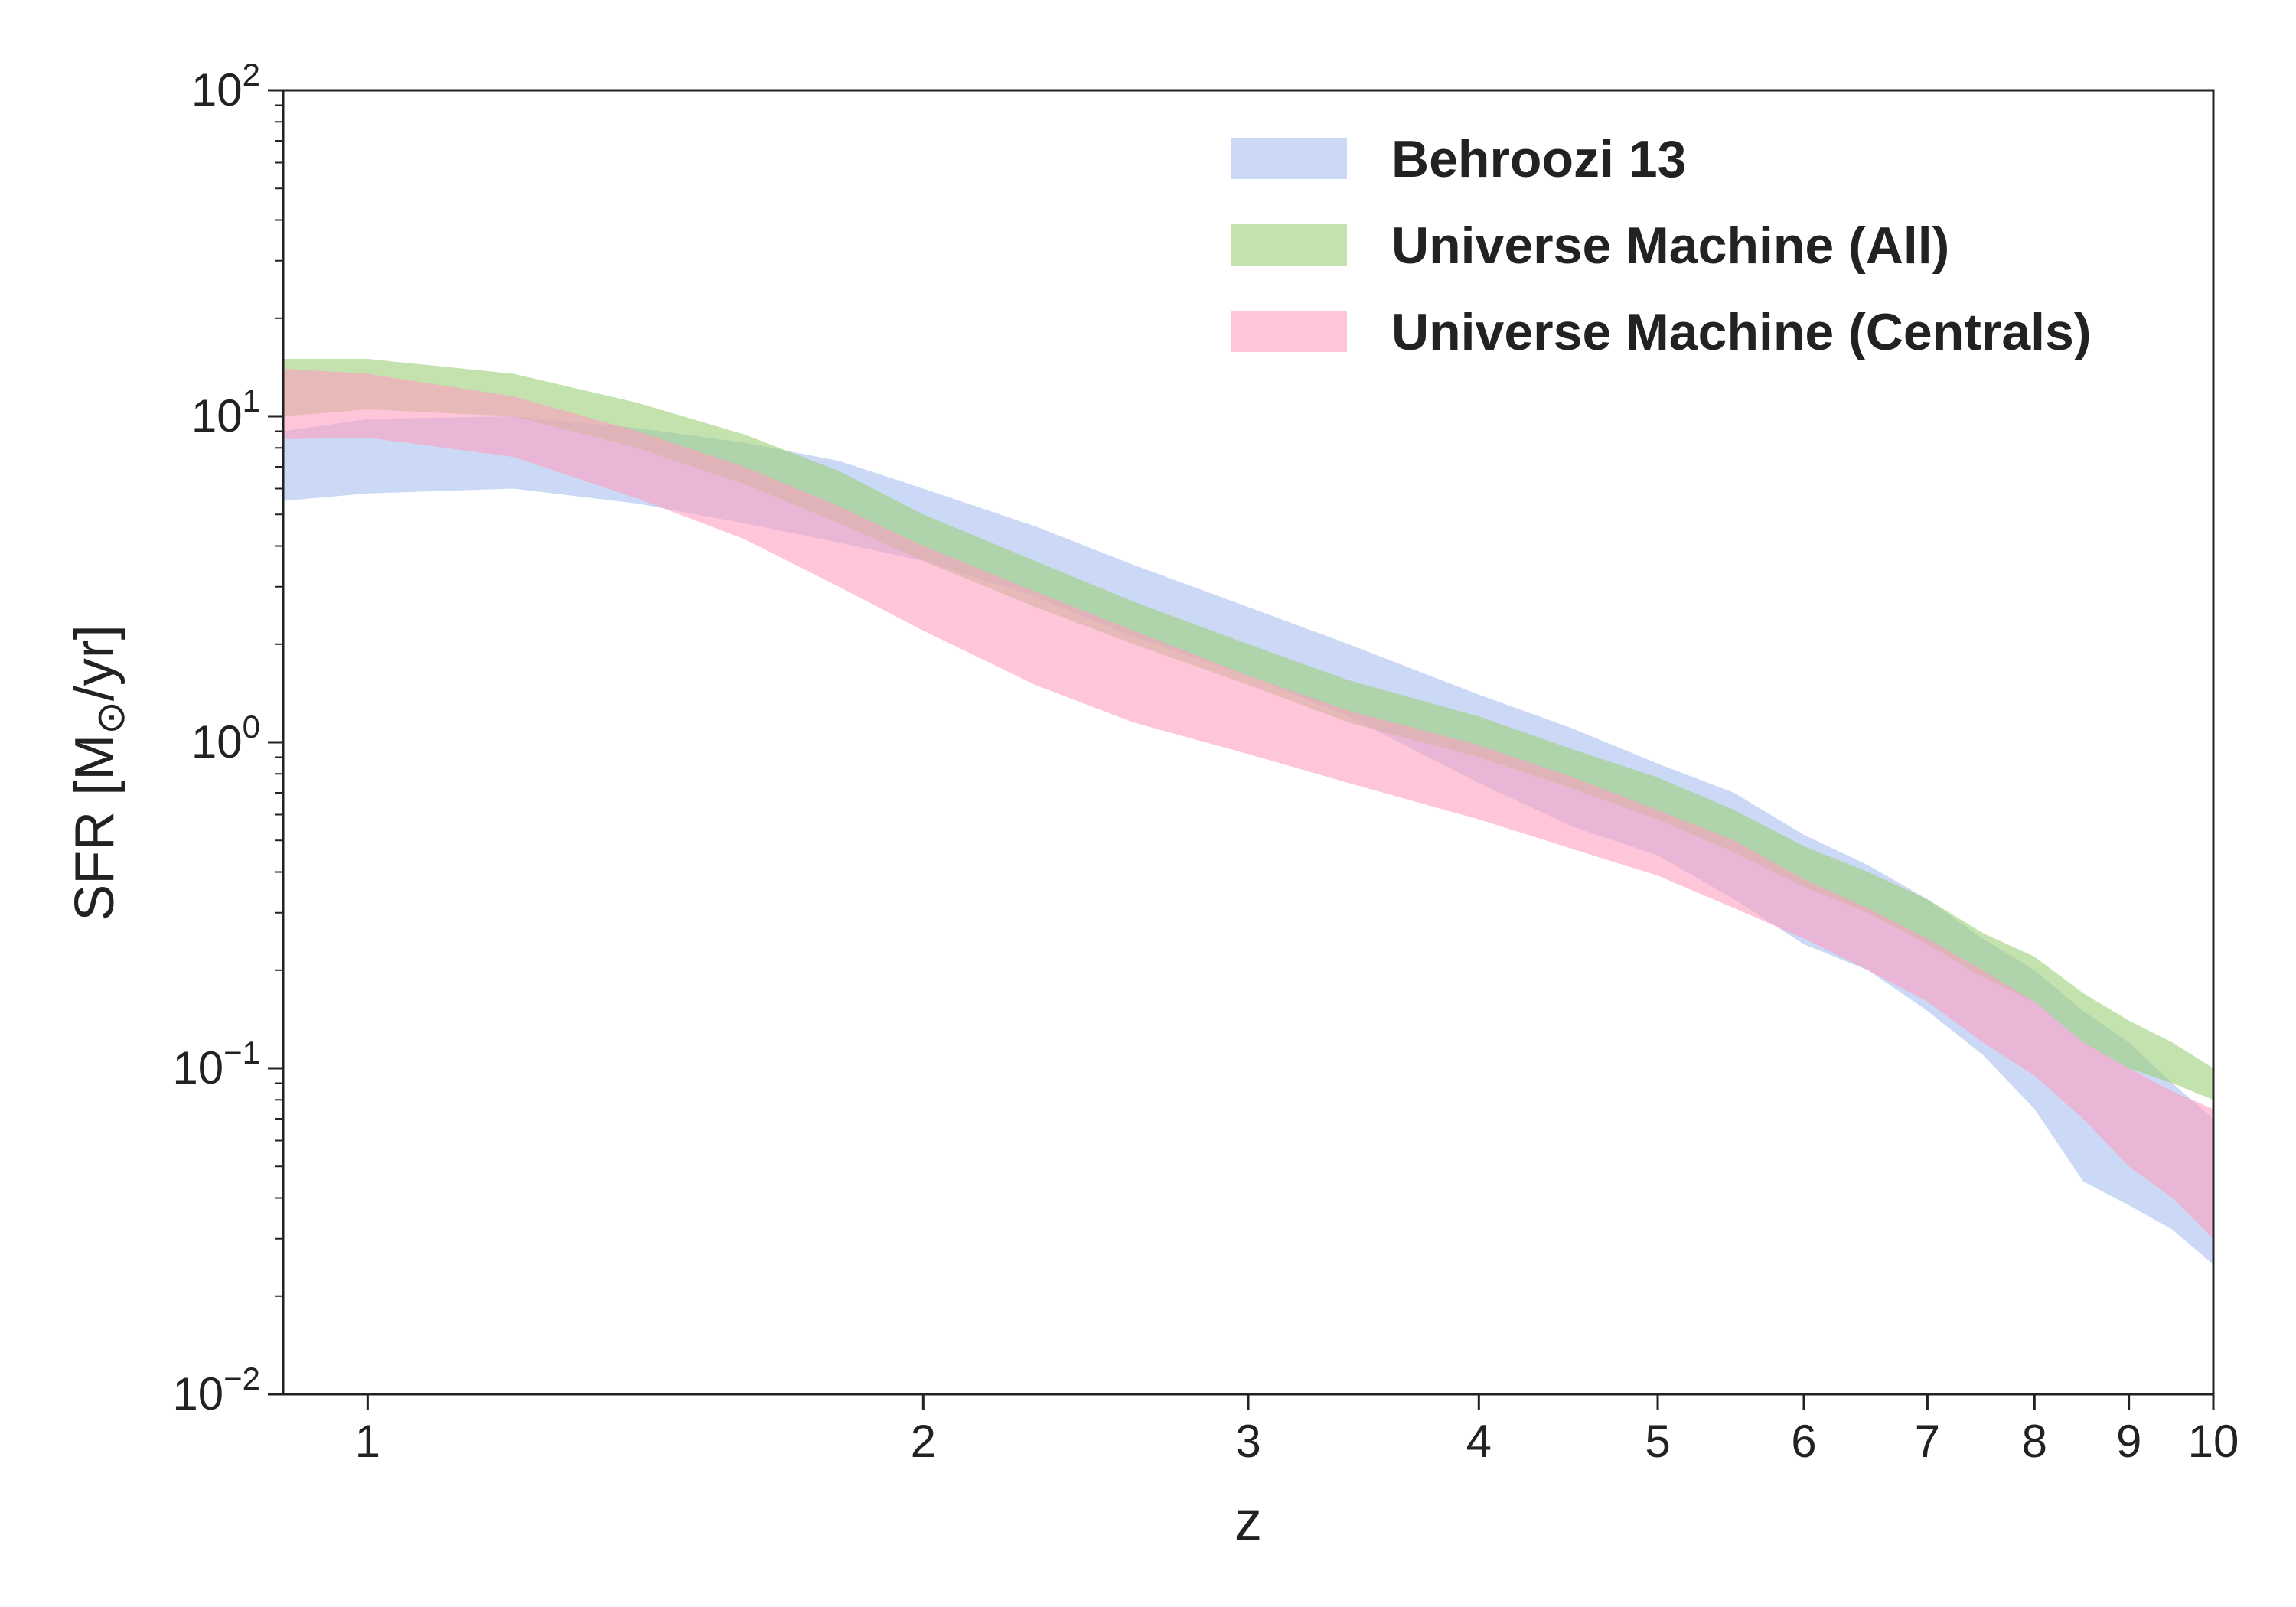 This screenshot has width=2296, height=1607. What do you see at coordinates (251, 401) in the screenshot?
I see `y-tick-exponent: 1` at bounding box center [251, 401].